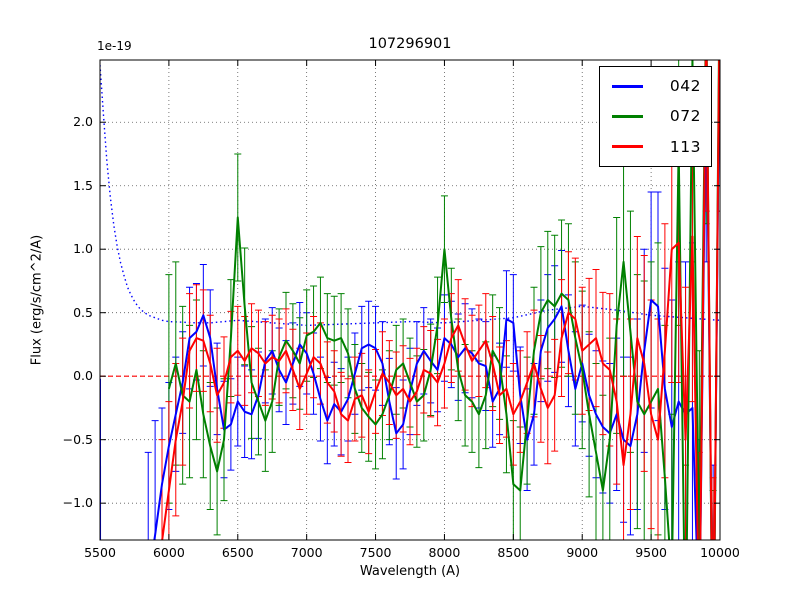 The width and height of the screenshot is (800, 600). What do you see at coordinates (513, 552) in the screenshot?
I see `x-tick-label-8500: 8500` at bounding box center [513, 552].